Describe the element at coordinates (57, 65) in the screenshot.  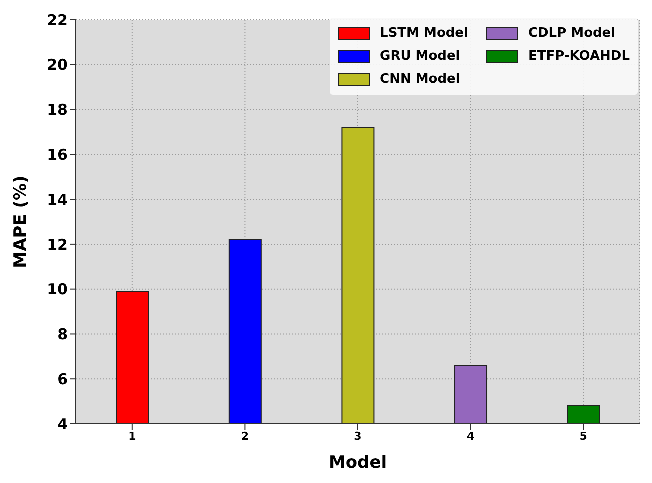
I see `y-tick-label: 20` at that location.